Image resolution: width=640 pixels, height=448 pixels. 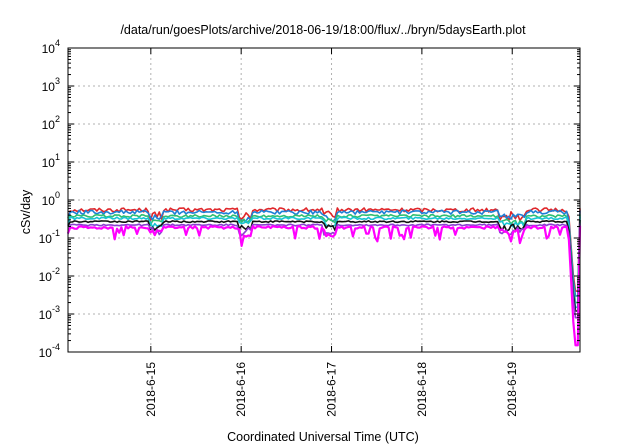 What do you see at coordinates (26, 211) in the screenshot?
I see `y-axis-label: cSv/day` at bounding box center [26, 211].